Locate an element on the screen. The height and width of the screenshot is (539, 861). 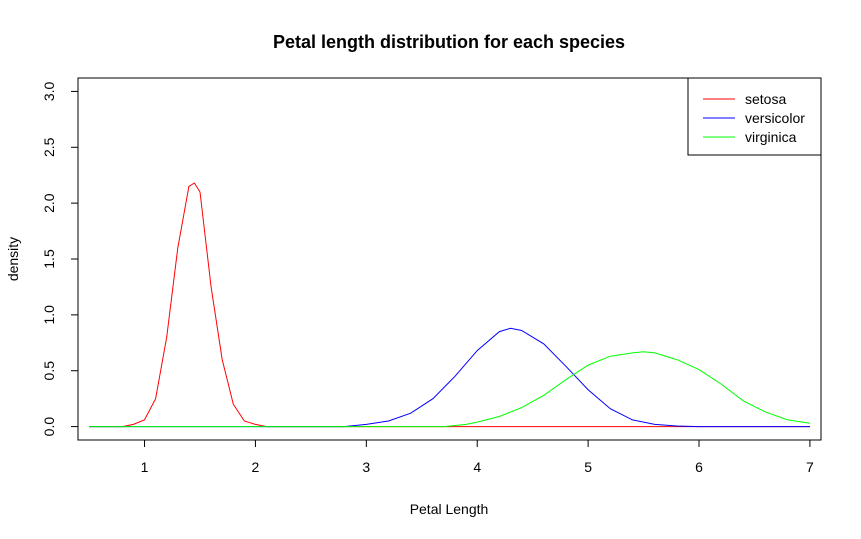
y-tick-label: 2.5 is located at coordinates (49, 147).